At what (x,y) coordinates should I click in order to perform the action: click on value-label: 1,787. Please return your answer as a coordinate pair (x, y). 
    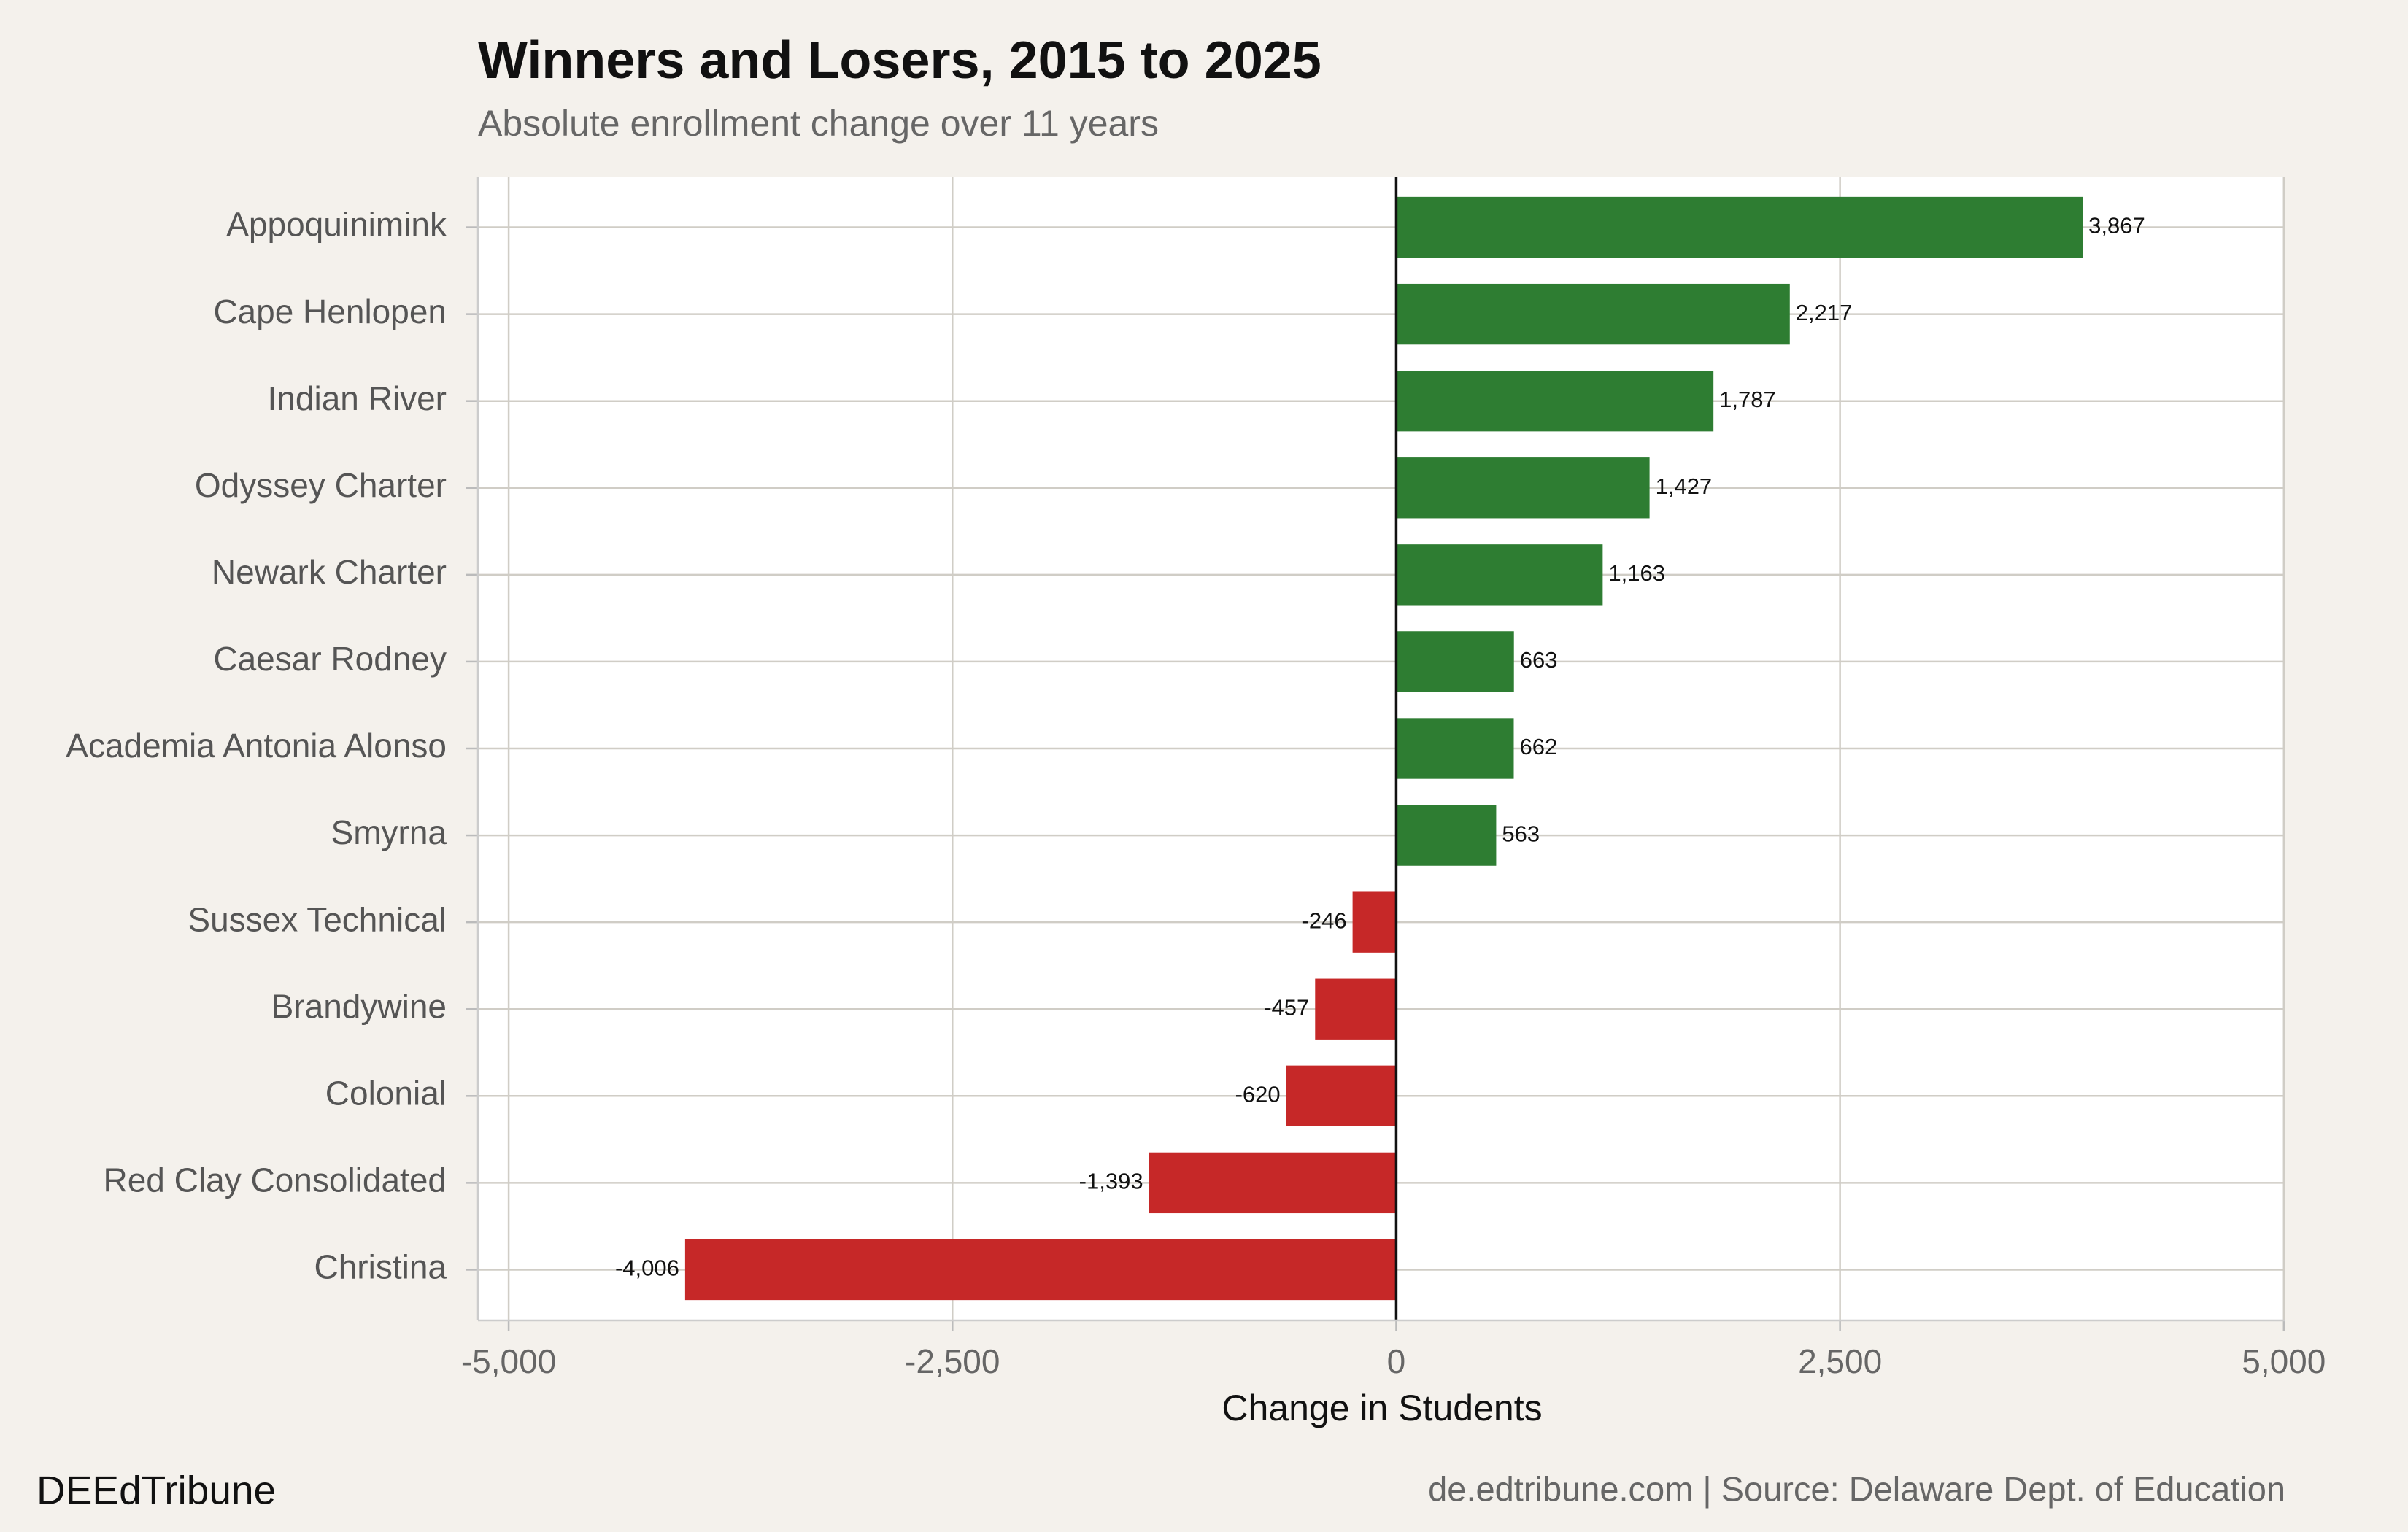
    Looking at the image, I should click on (1747, 400).